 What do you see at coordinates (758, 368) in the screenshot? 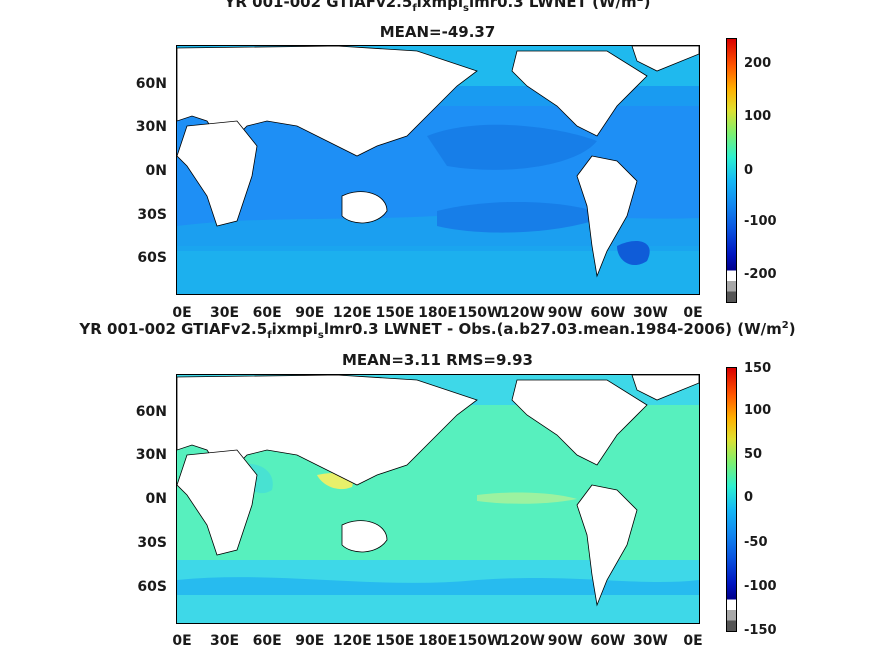
I see `panel2-colorbar-tick: 150` at bounding box center [758, 368].